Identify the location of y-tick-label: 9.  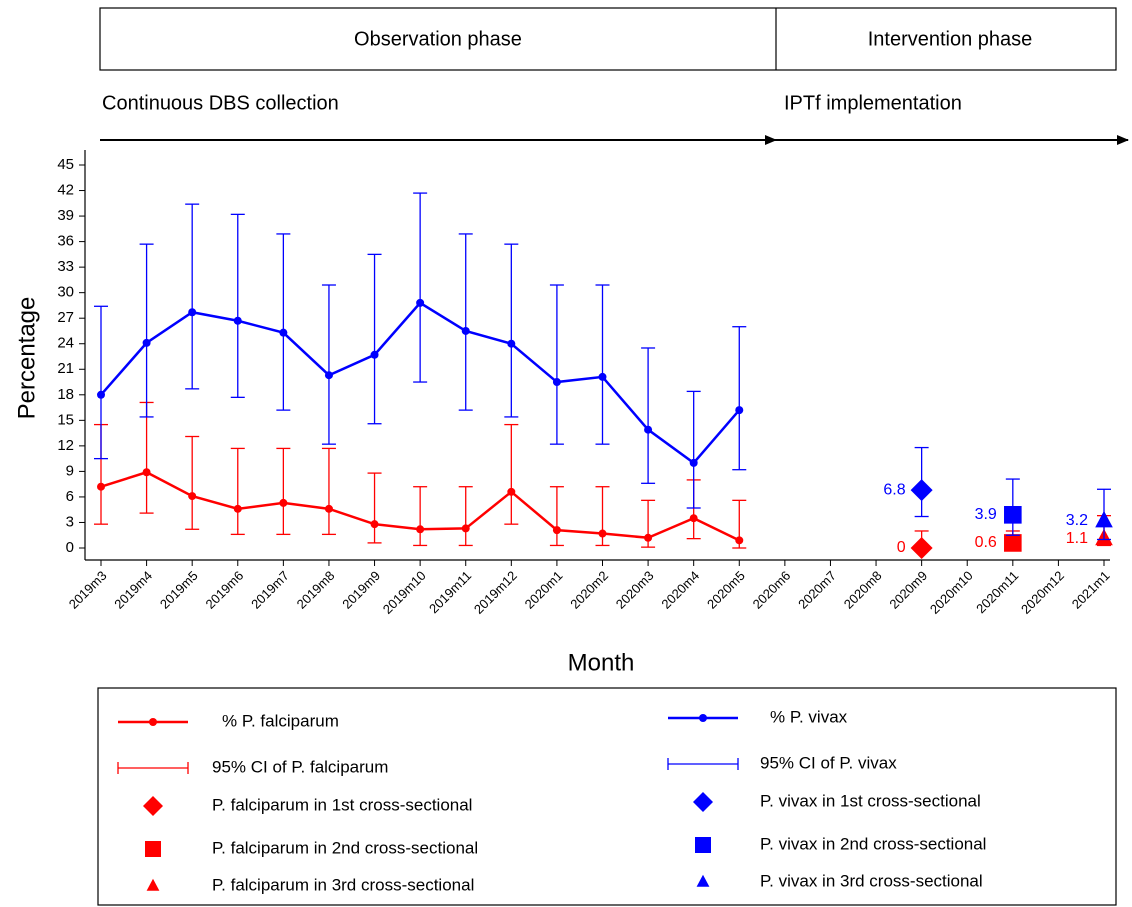
(70, 470).